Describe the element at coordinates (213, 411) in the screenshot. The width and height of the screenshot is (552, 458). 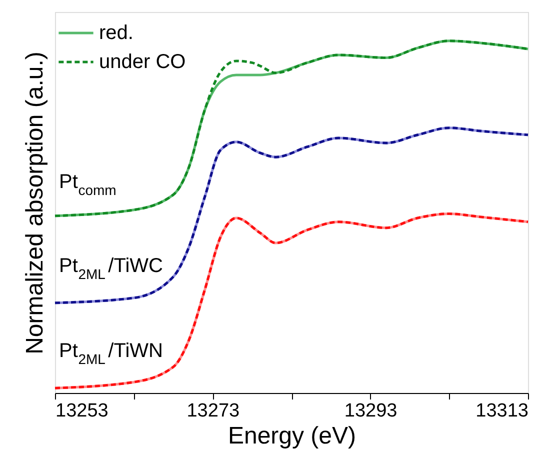
I see `x-tick-label: 13273` at that location.